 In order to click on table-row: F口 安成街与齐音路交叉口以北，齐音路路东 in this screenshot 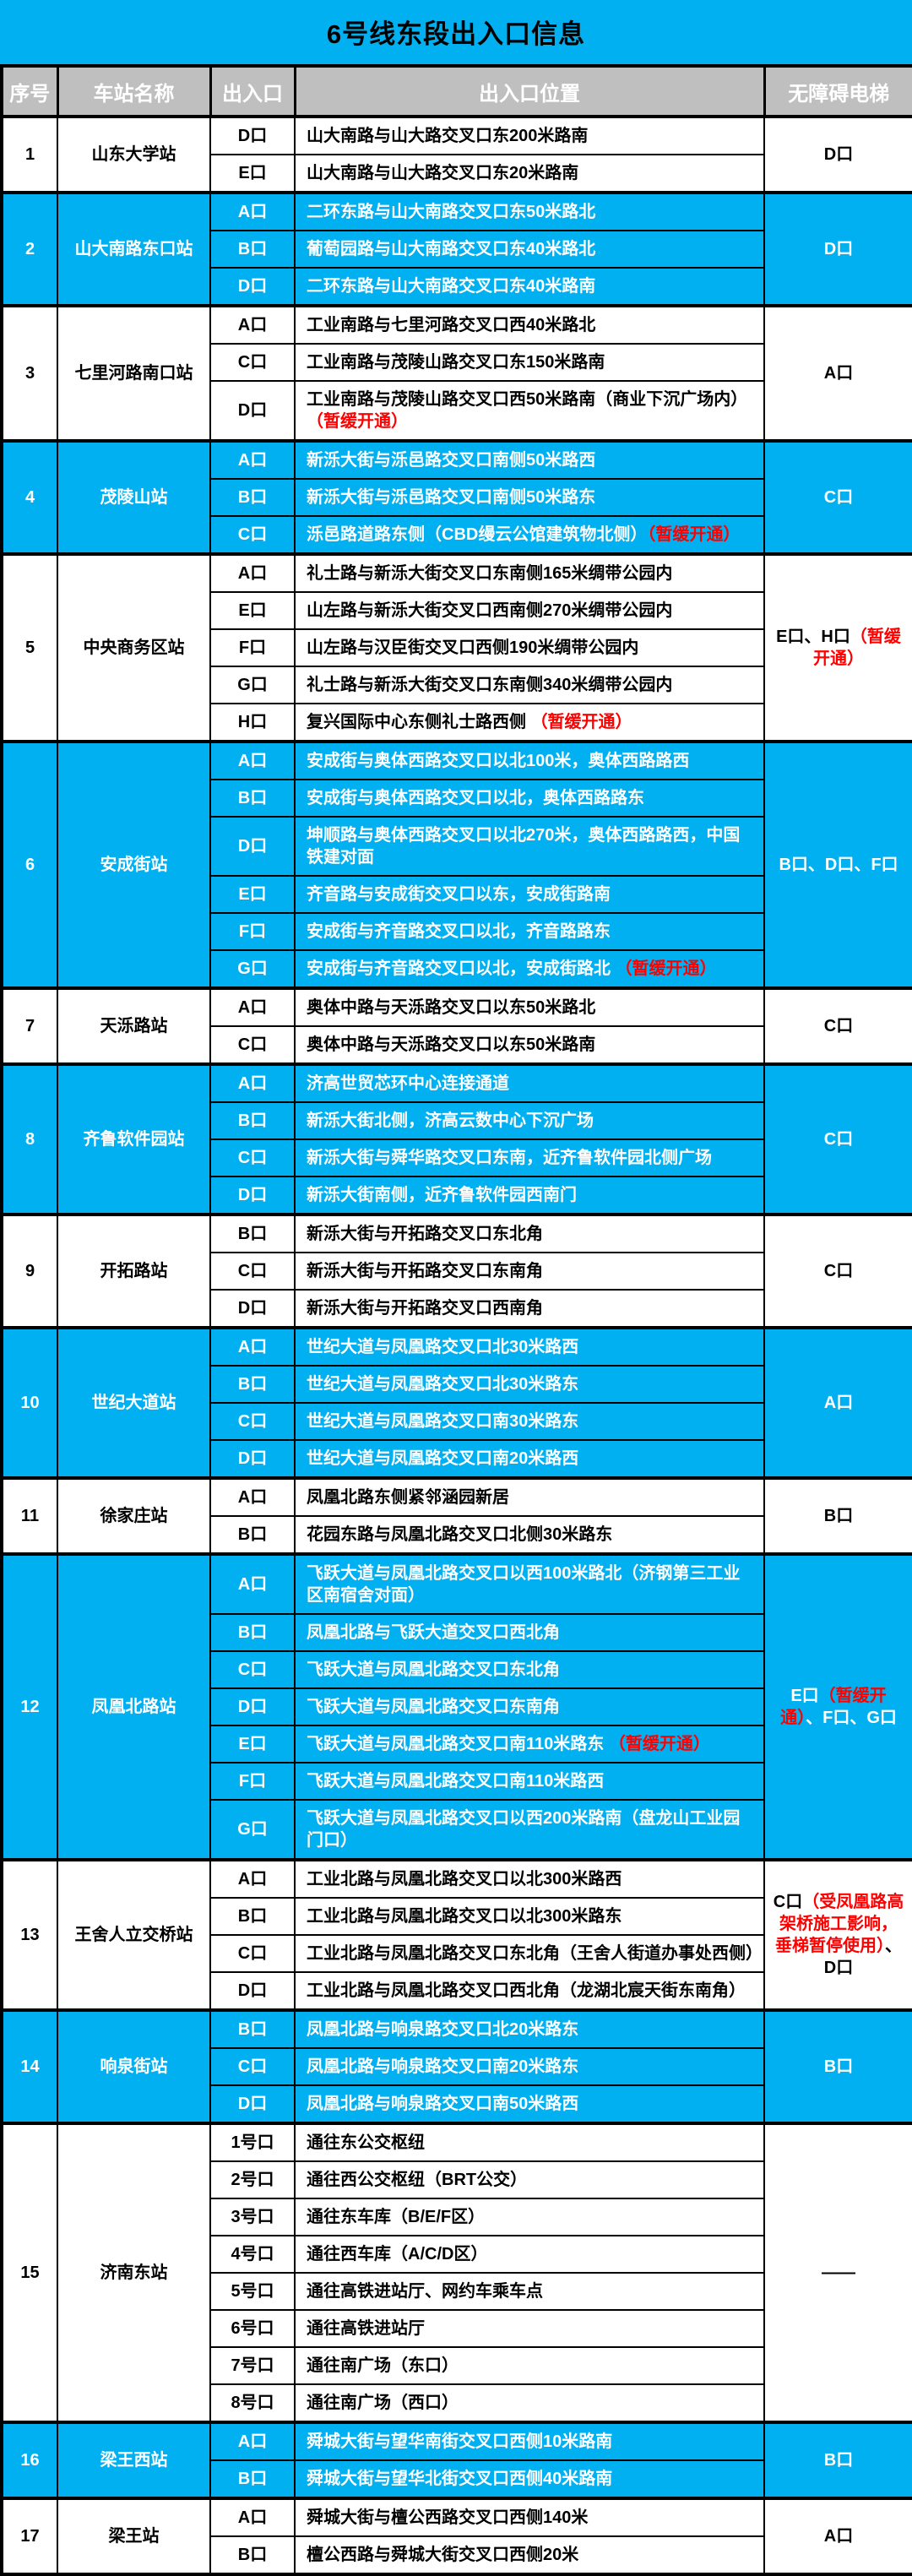, I will do `click(457, 931)`.